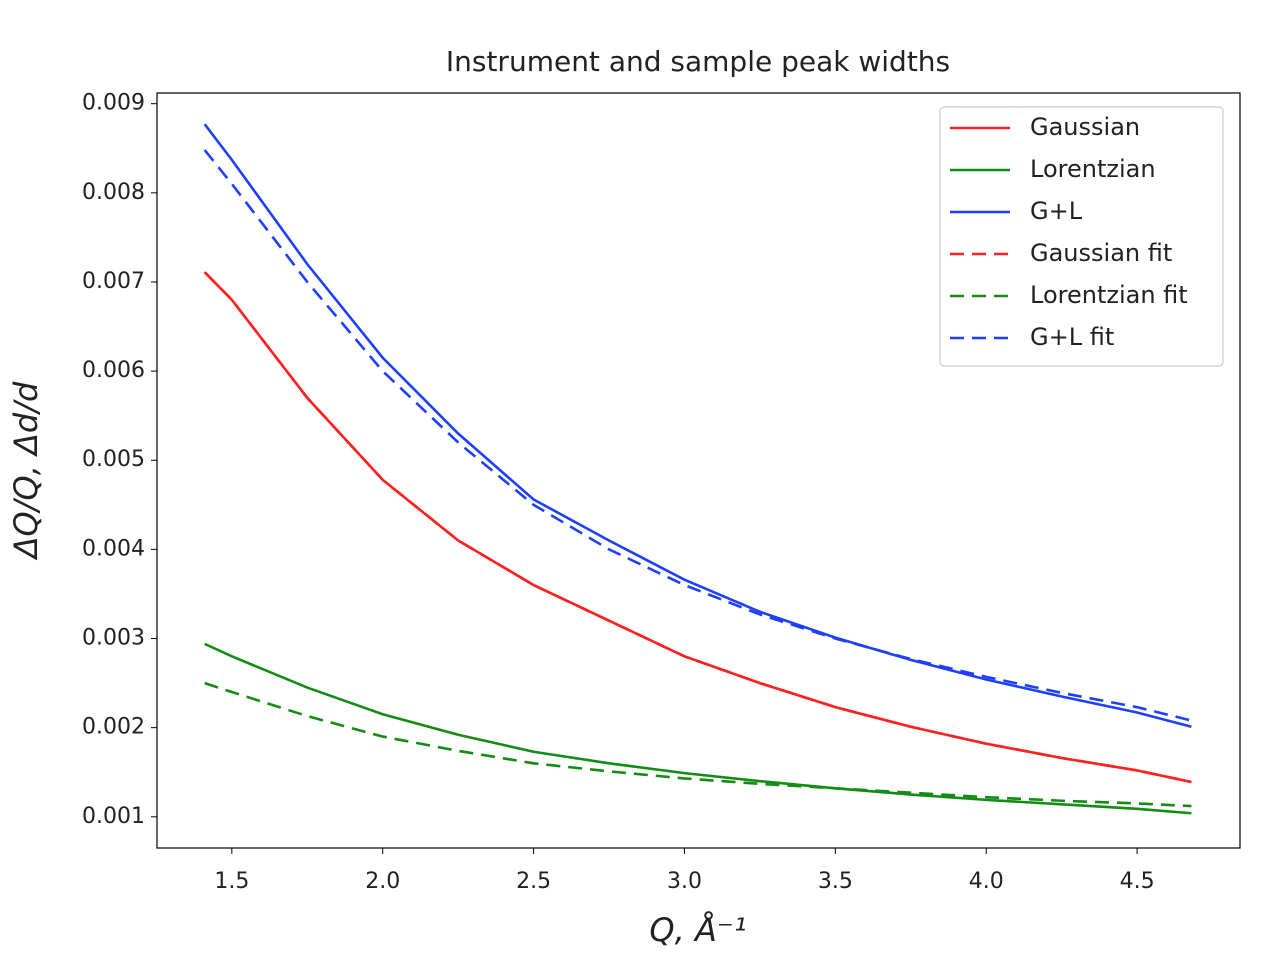  What do you see at coordinates (113, 103) in the screenshot?
I see `y-tick-label: 0.009` at bounding box center [113, 103].